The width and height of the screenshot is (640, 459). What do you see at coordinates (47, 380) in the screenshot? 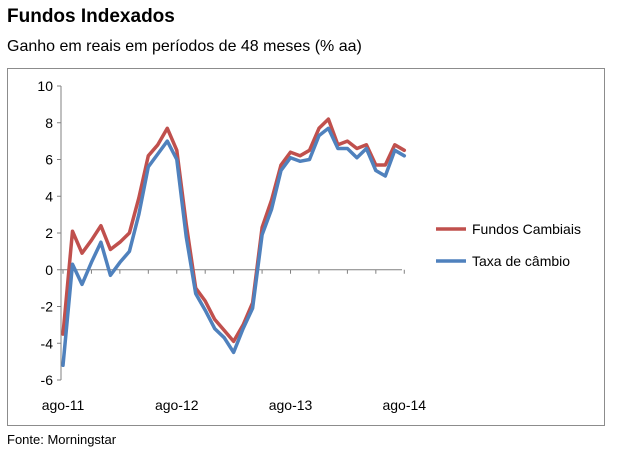
I see `y-tick-label: -6` at bounding box center [47, 380].